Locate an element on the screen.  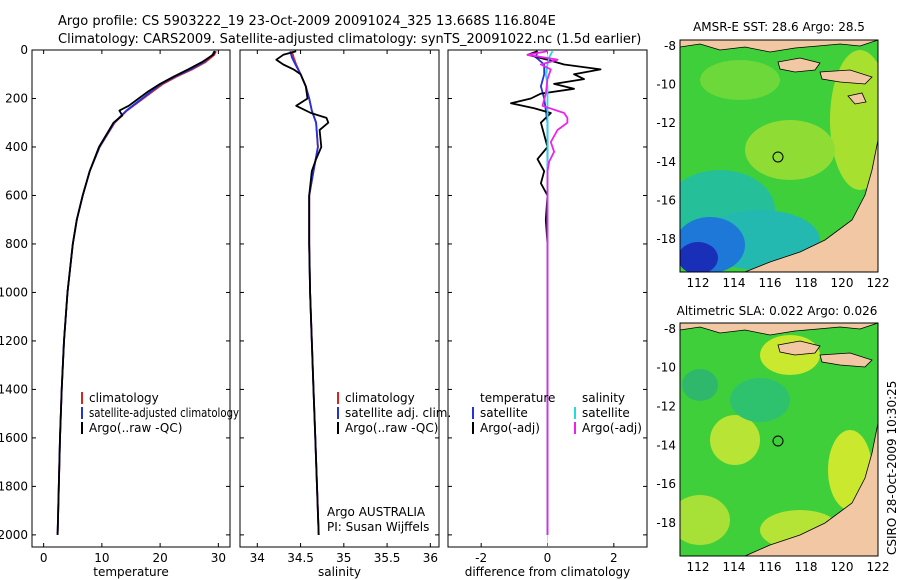
x-tick-label: 20 is located at coordinates (159, 558).